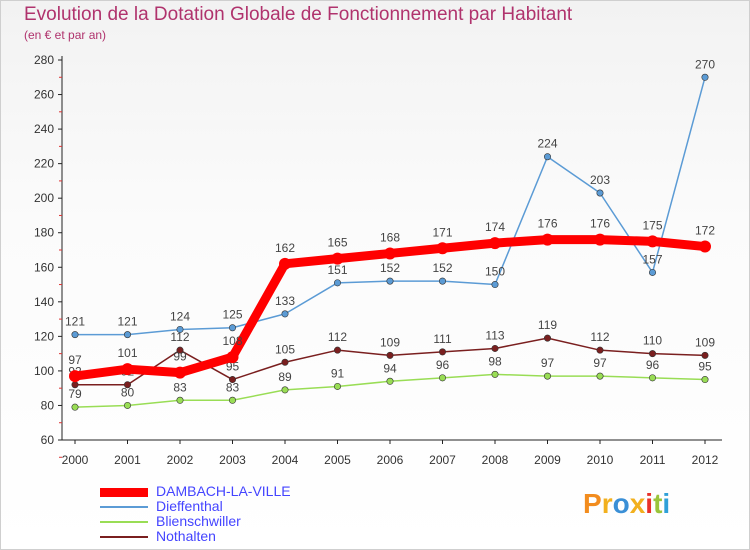 The height and width of the screenshot is (550, 750). Describe the element at coordinates (337, 270) in the screenshot. I see `data-label: 151` at that location.